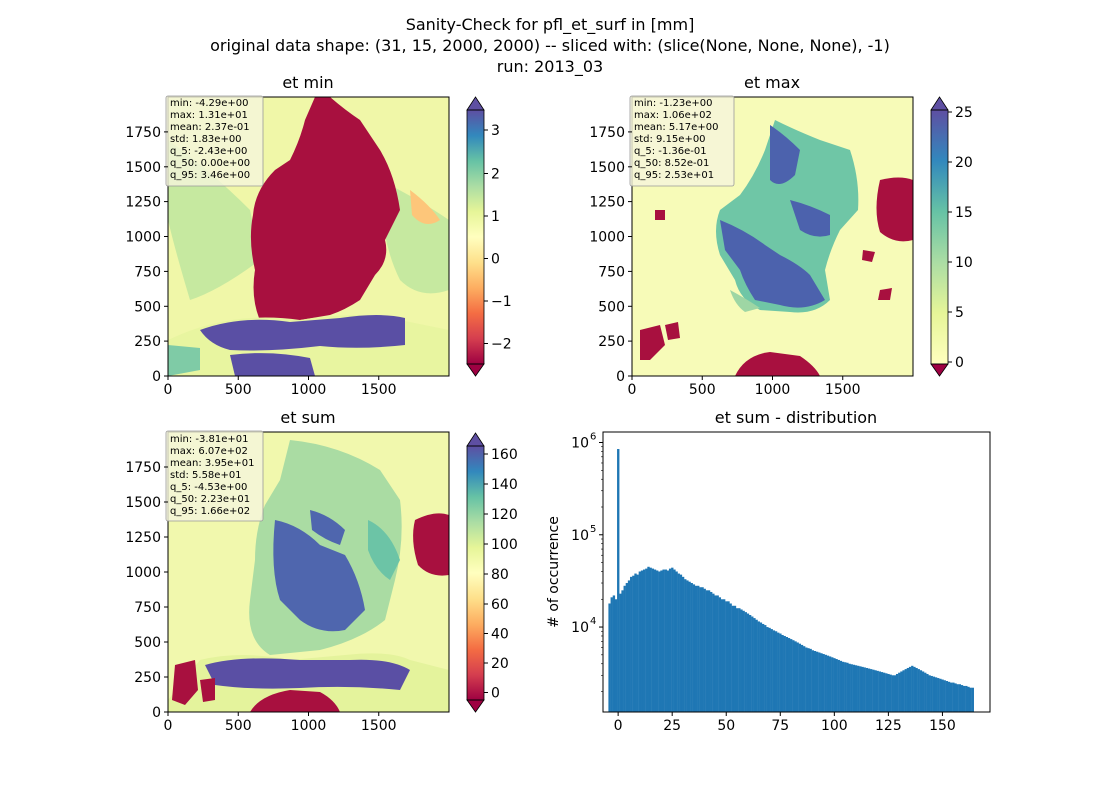 Image resolution: width=1100 pixels, height=800 pixels. I want to click on panel-title: et sum, so click(307, 417).